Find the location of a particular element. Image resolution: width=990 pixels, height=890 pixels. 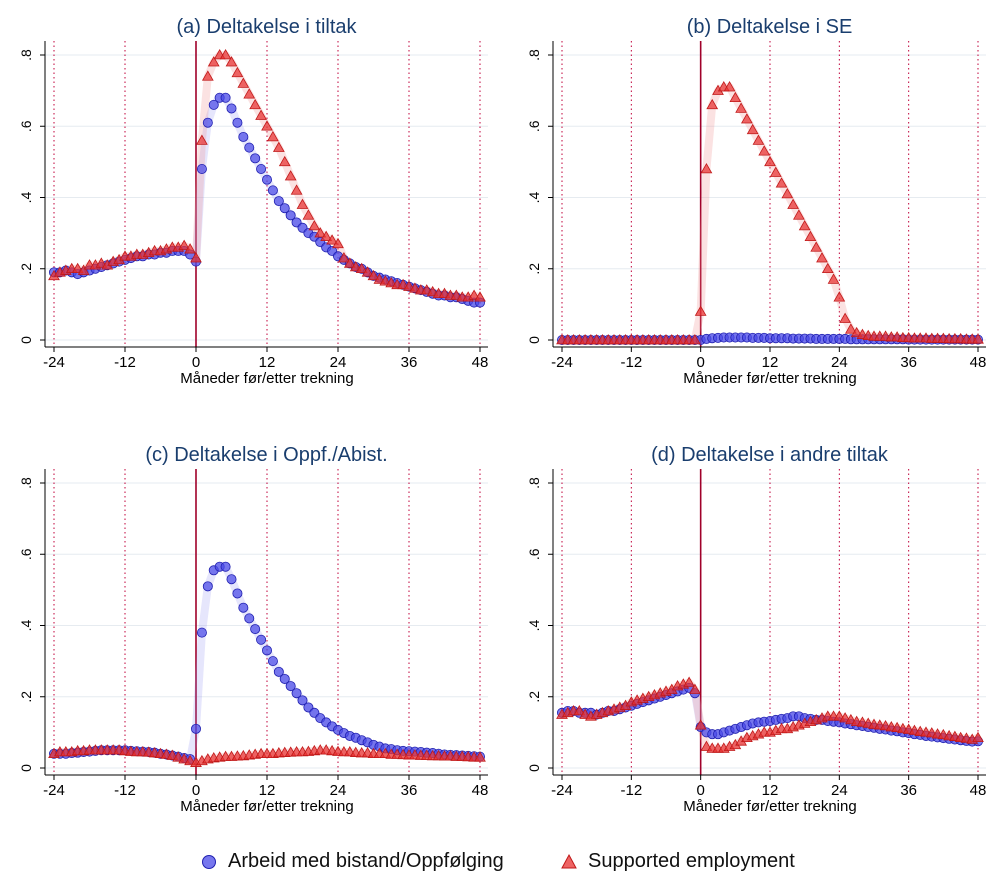

chart-title: (d) Deltakelse i andre tiltak is located at coordinates (770, 455).